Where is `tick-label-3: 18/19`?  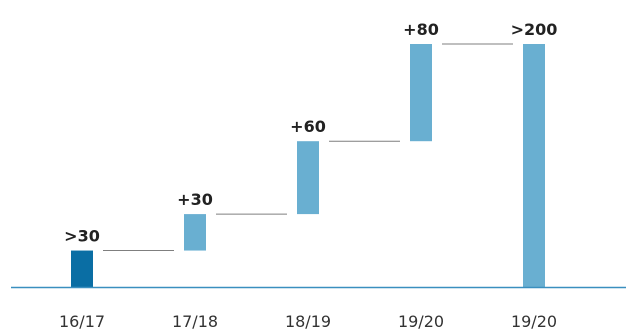
tick-label-3: 18/19 is located at coordinates (308, 321).